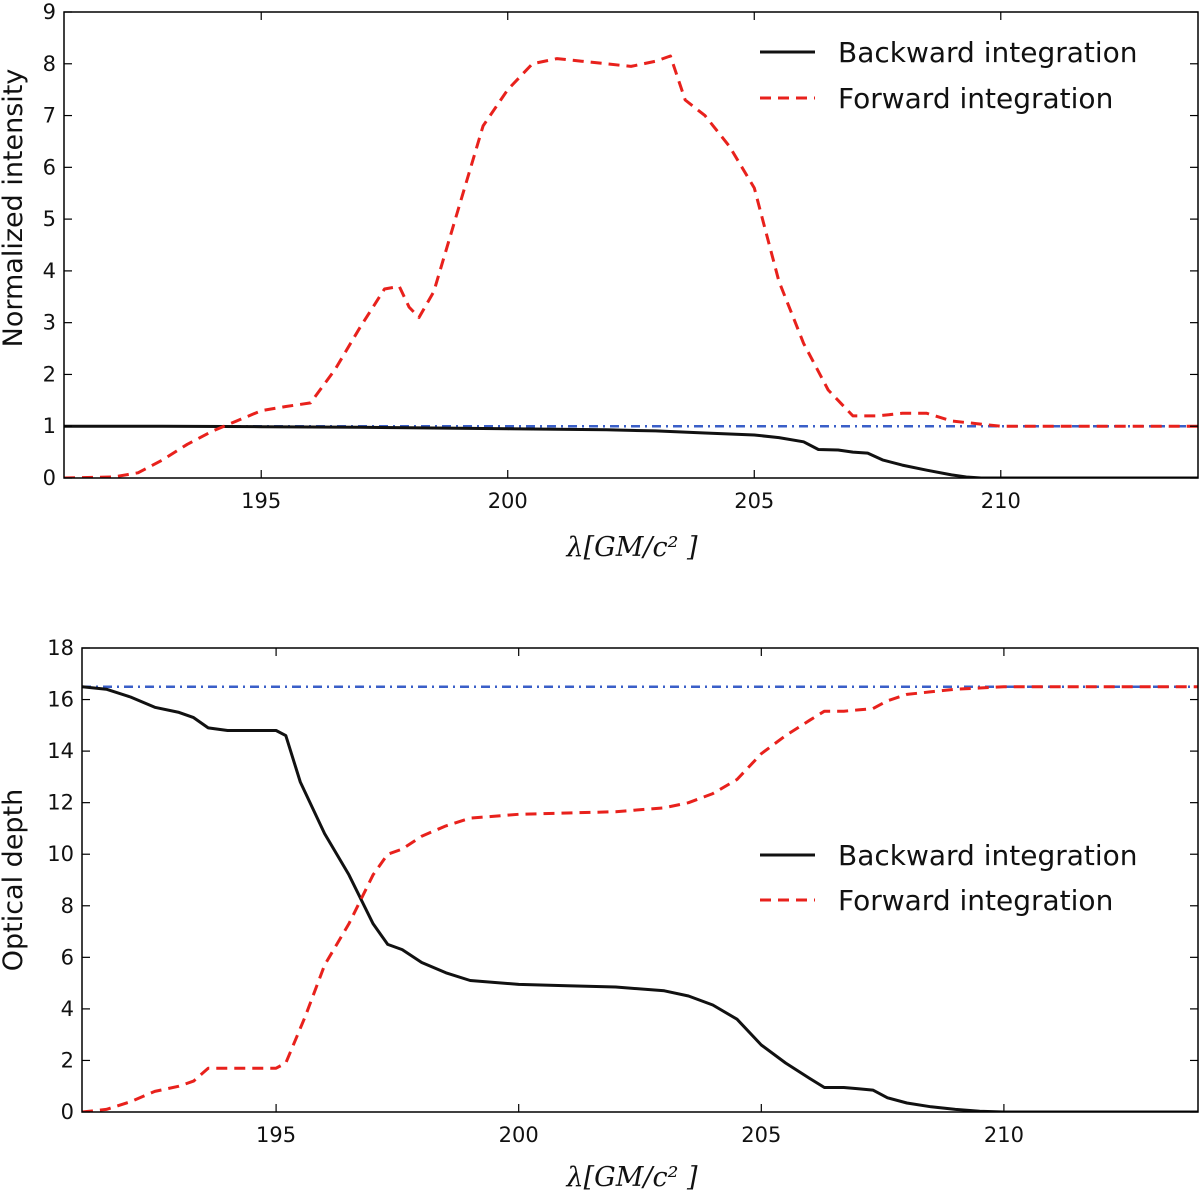 This screenshot has width=1200, height=1196. What do you see at coordinates (49, 219) in the screenshot?
I see `y-tick-label: 5` at bounding box center [49, 219].